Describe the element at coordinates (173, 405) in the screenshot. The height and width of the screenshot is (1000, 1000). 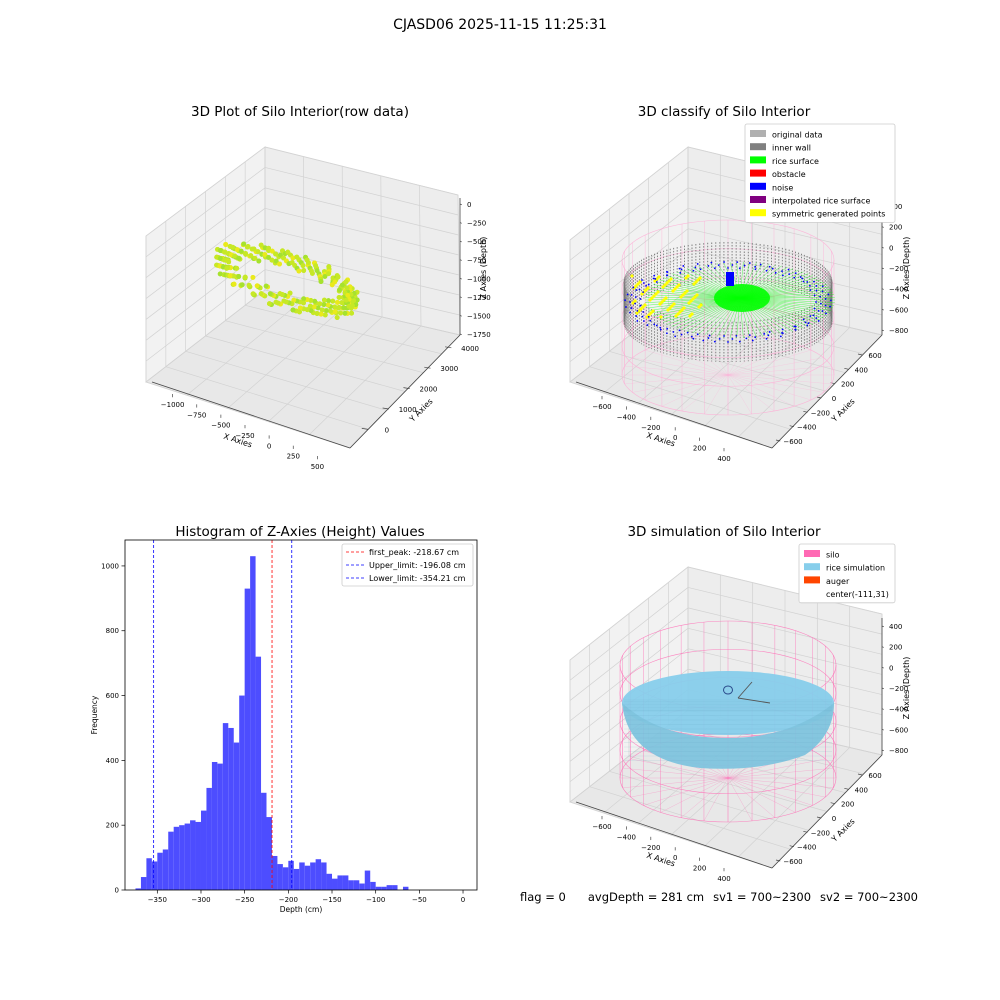
I see `x-tick-label: −1000` at that location.